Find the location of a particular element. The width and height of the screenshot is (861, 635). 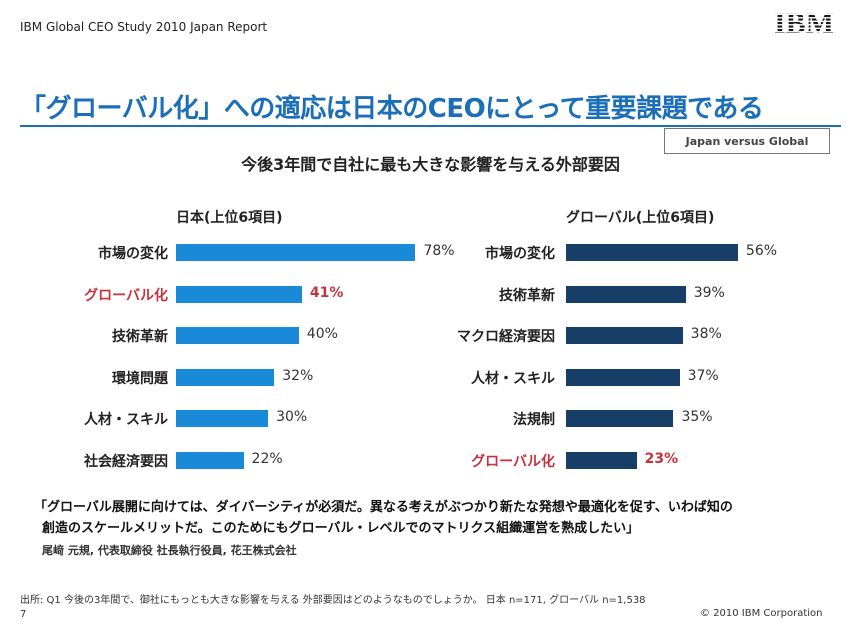

japan-value-label: 30% is located at coordinates (292, 417).